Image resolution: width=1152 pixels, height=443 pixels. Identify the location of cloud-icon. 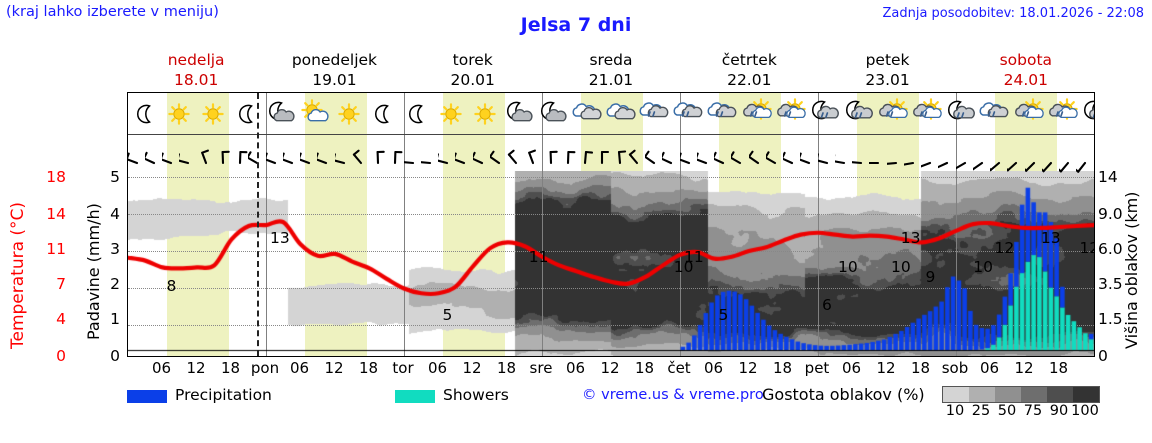
(587, 110).